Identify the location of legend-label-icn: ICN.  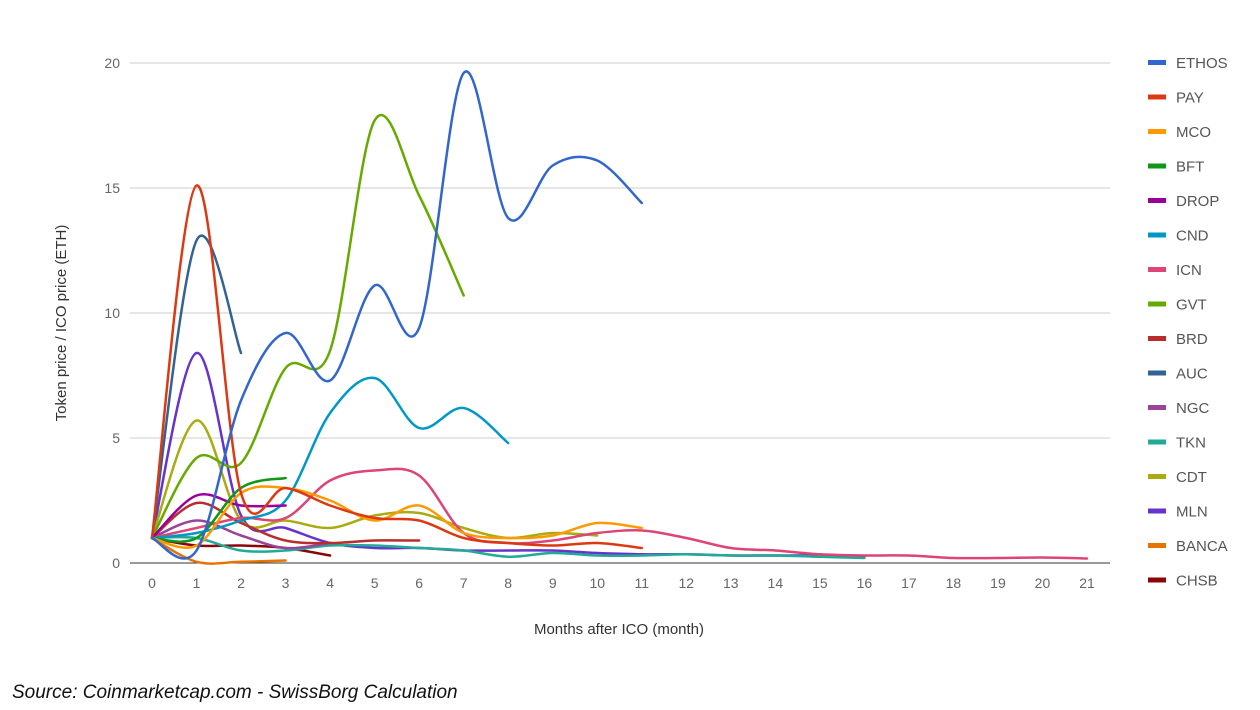
(1189, 270).